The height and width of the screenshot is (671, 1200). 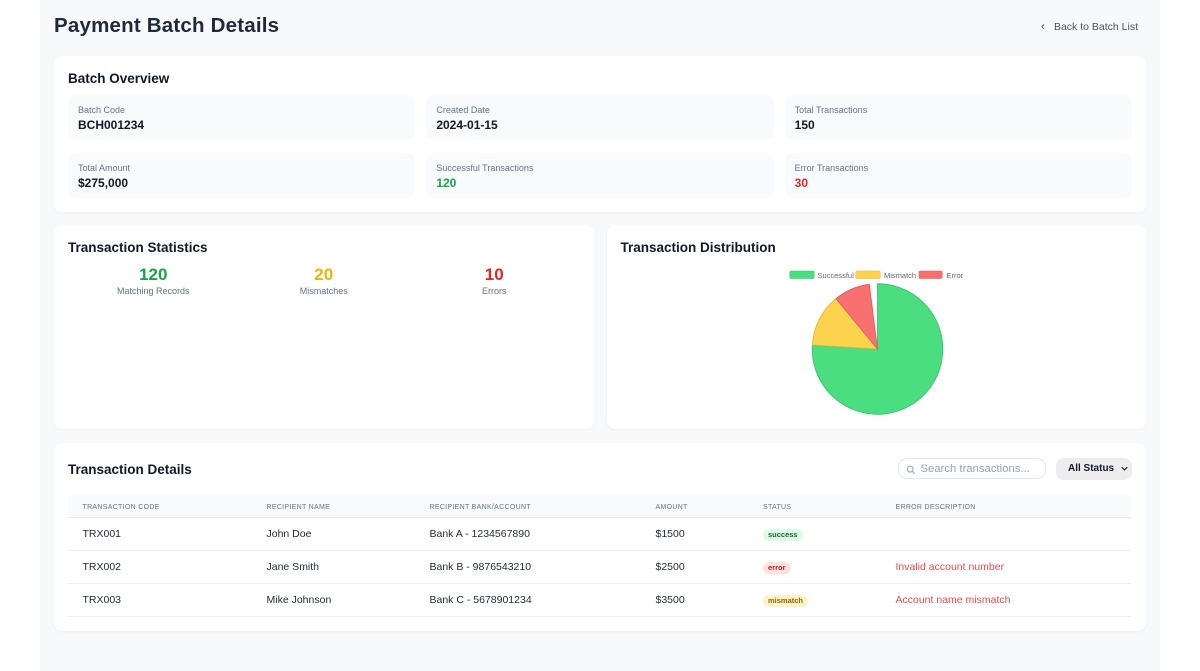 What do you see at coordinates (900, 275) in the screenshot?
I see `svg-text: Mismatch` at bounding box center [900, 275].